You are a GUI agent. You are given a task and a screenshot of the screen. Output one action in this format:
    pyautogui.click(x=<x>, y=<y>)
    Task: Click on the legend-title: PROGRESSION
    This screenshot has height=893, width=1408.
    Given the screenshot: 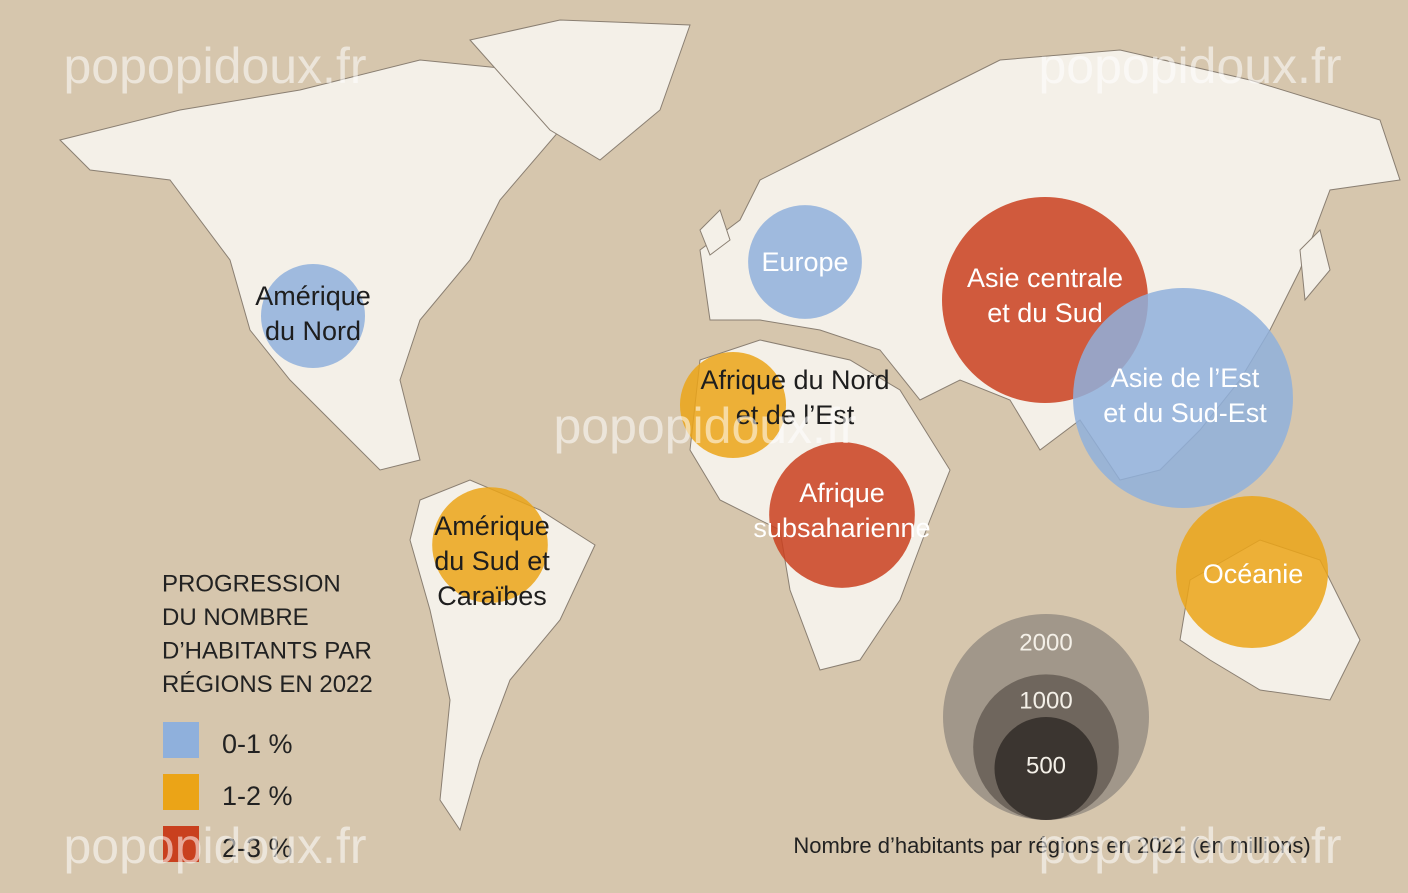 What is the action you would take?
    pyautogui.click(x=251, y=583)
    